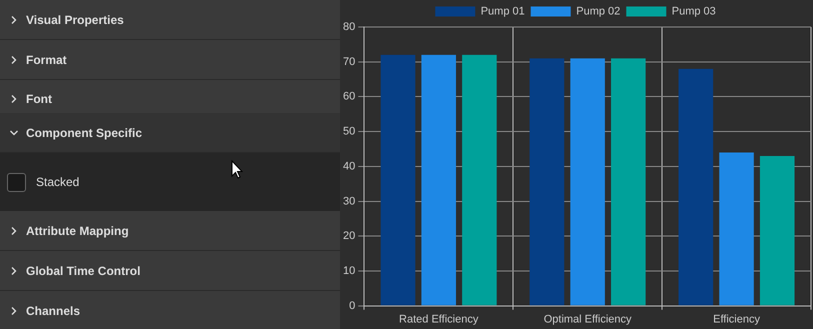 The height and width of the screenshot is (329, 813). I want to click on y-tick-label: 60, so click(349, 96).